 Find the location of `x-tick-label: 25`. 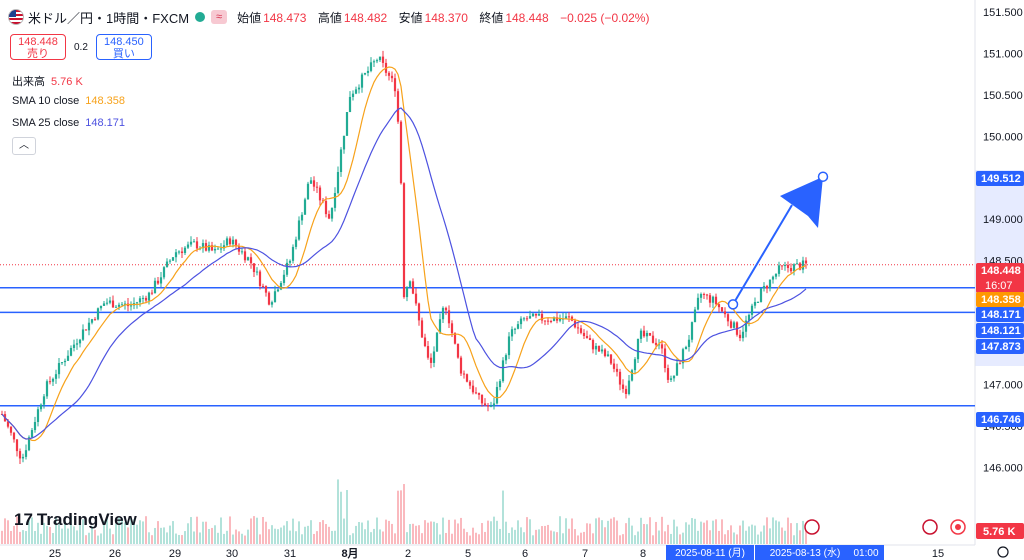

x-tick-label: 25 is located at coordinates (55, 554).